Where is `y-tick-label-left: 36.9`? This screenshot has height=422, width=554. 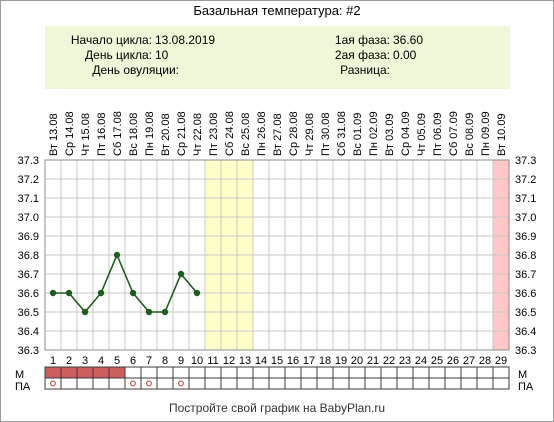 y-tick-label-left: 36.9 is located at coordinates (28, 237).